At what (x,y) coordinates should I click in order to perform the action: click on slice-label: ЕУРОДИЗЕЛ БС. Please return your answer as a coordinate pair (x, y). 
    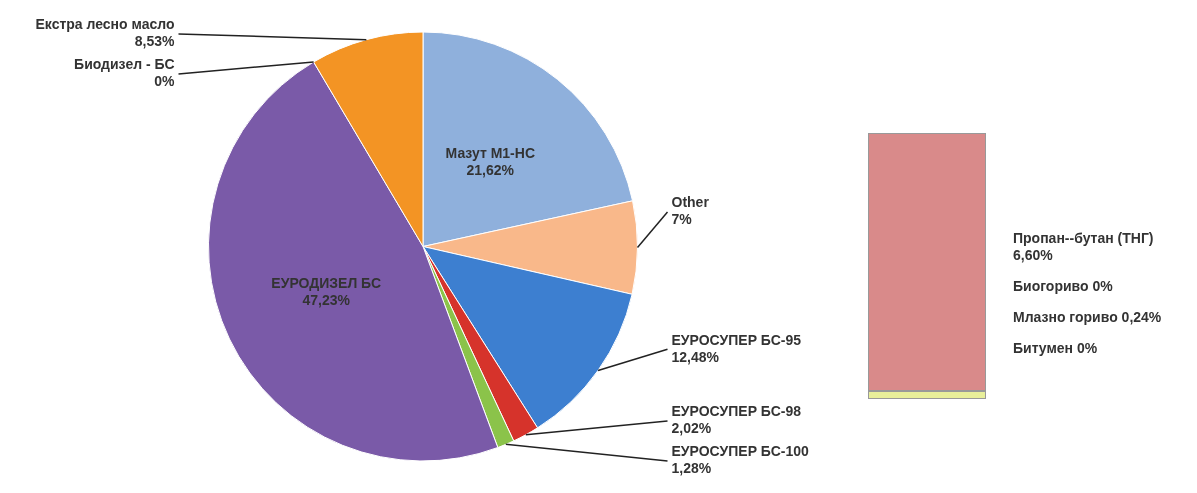
    Looking at the image, I should click on (326, 283).